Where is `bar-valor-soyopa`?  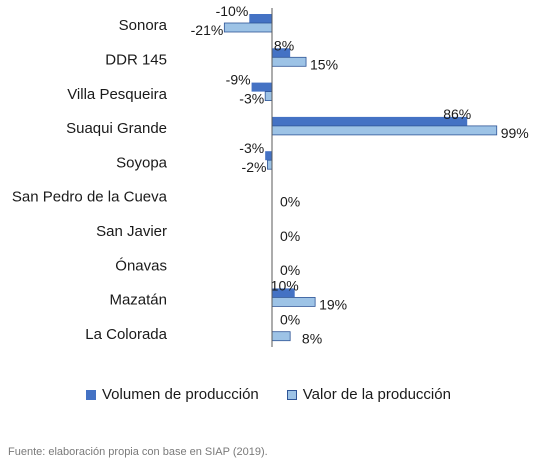 bar-valor-soyopa is located at coordinates (270, 164).